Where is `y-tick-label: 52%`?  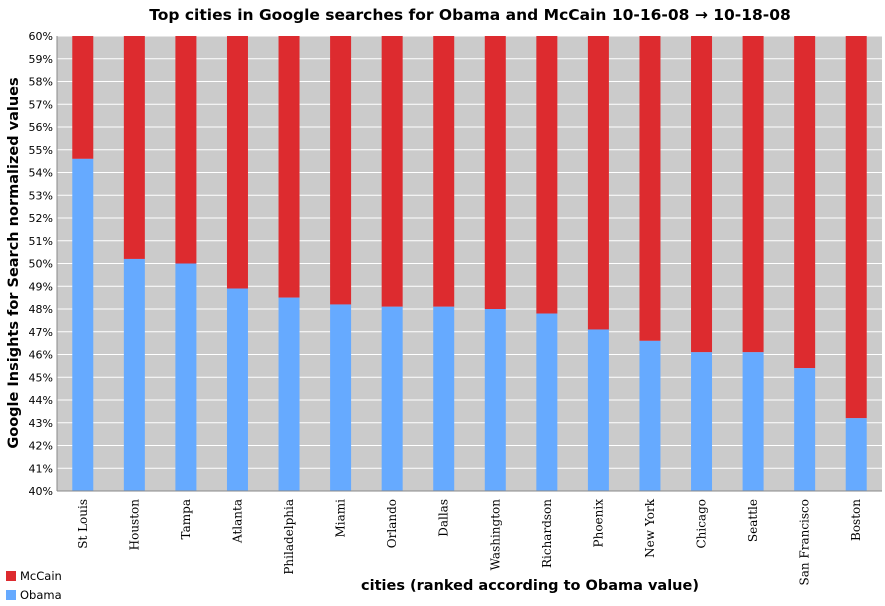
y-tick-label: 52% is located at coordinates (41, 218).